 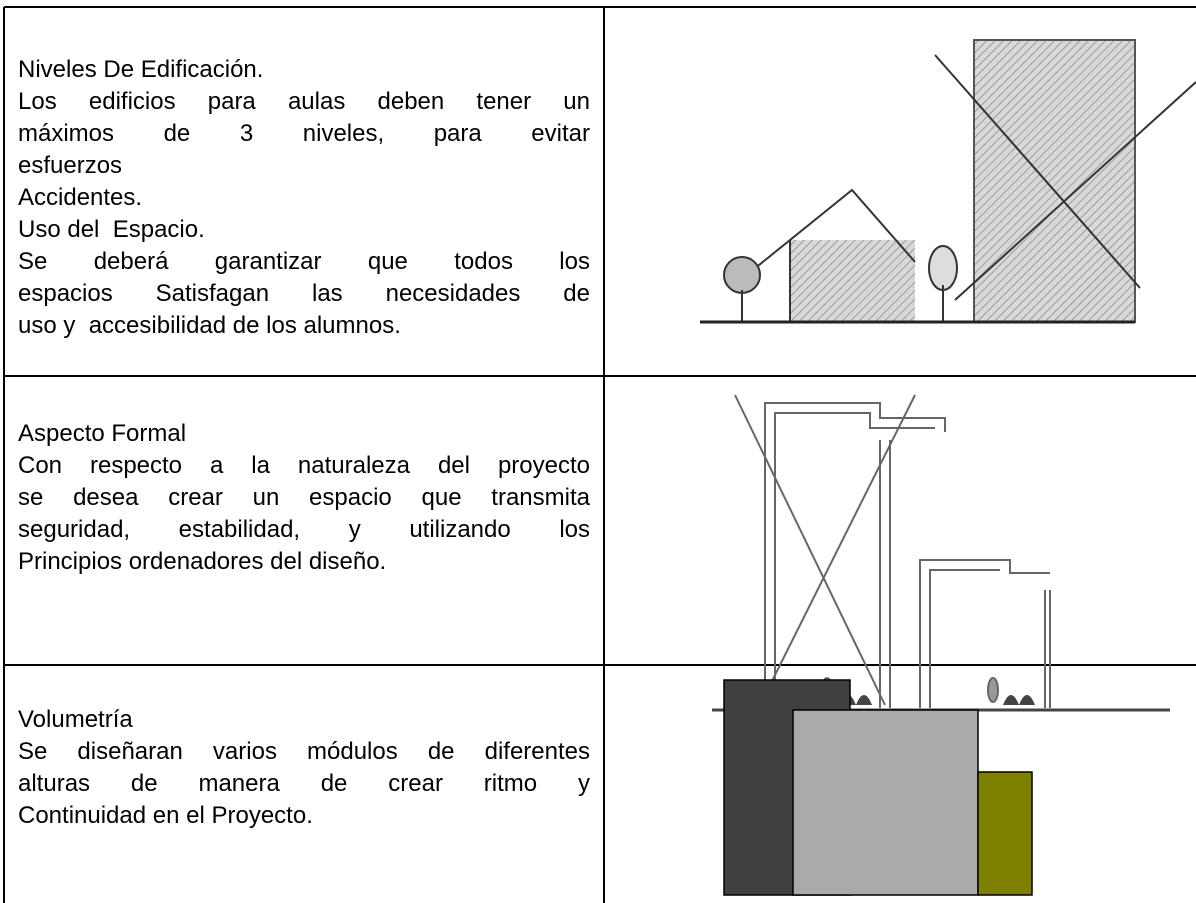 I want to click on text-line: Uso del Espacio., so click(x=111, y=229).